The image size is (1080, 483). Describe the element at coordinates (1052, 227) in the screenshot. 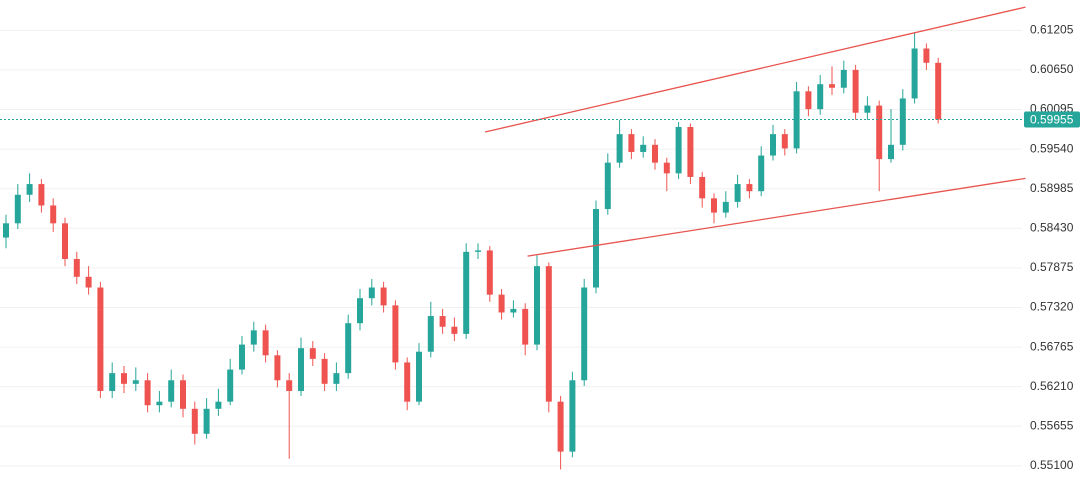

I see `y-tick-label: 0.58430` at that location.